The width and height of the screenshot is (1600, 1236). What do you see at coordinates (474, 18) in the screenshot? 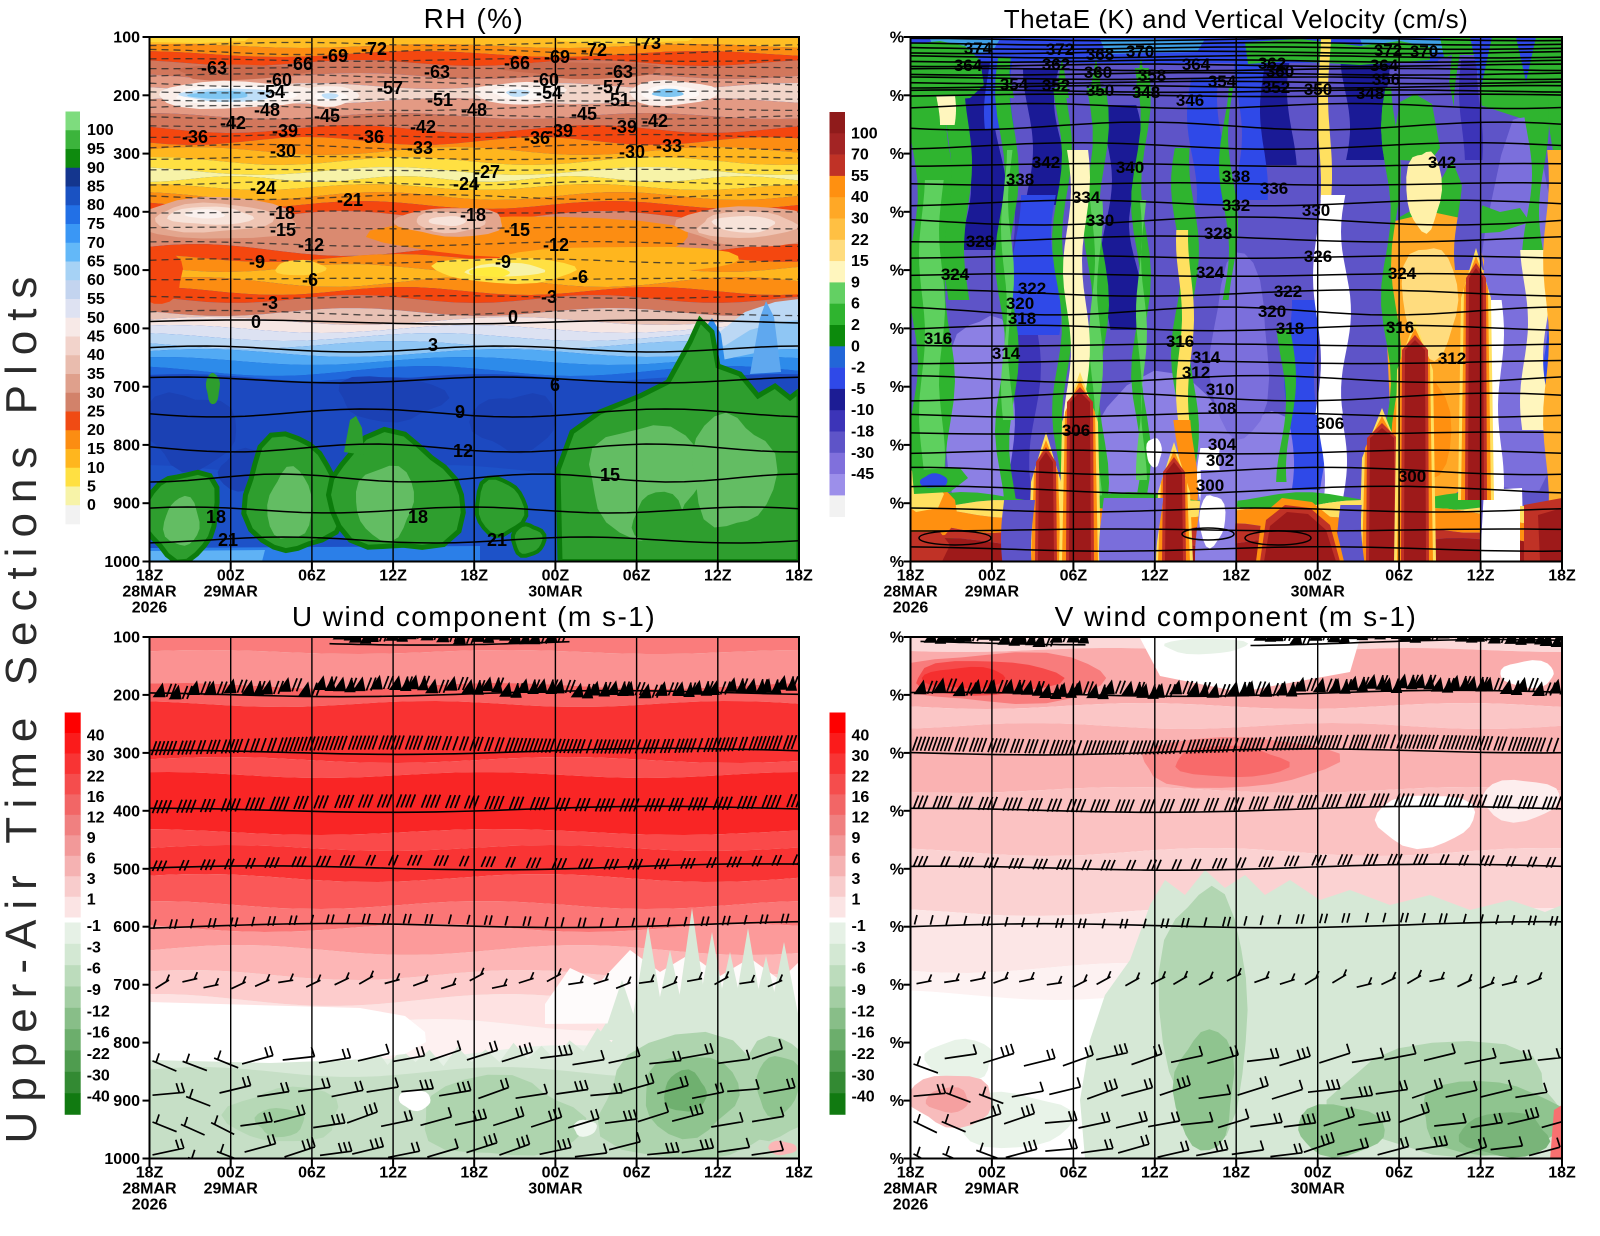
I see `svg-text: RH (%)` at bounding box center [474, 18].